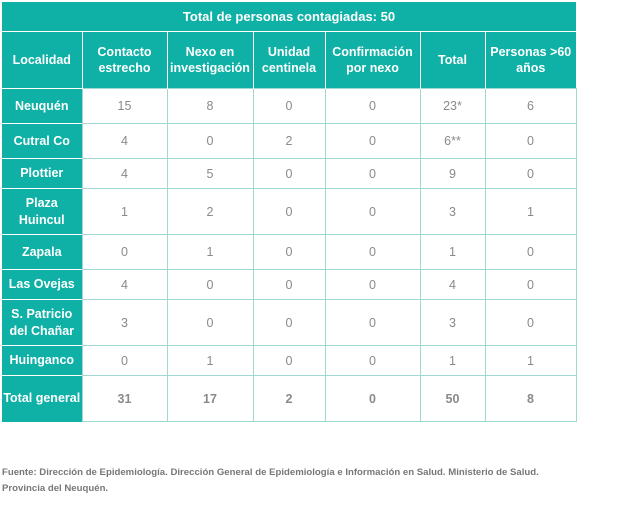 The image size is (625, 511). Describe the element at coordinates (210, 106) in the screenshot. I see `nexo-en-investigacion-cell: 8` at that location.